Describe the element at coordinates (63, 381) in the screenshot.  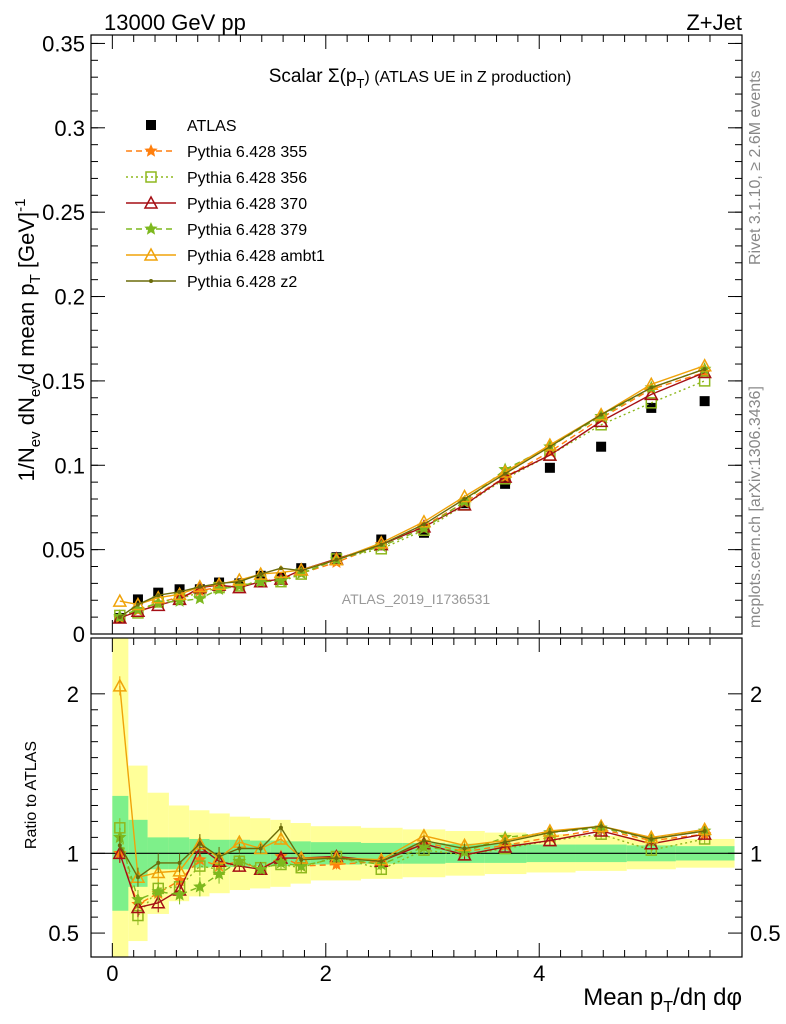
I see `main-ytick-label: 0.15` at that location.